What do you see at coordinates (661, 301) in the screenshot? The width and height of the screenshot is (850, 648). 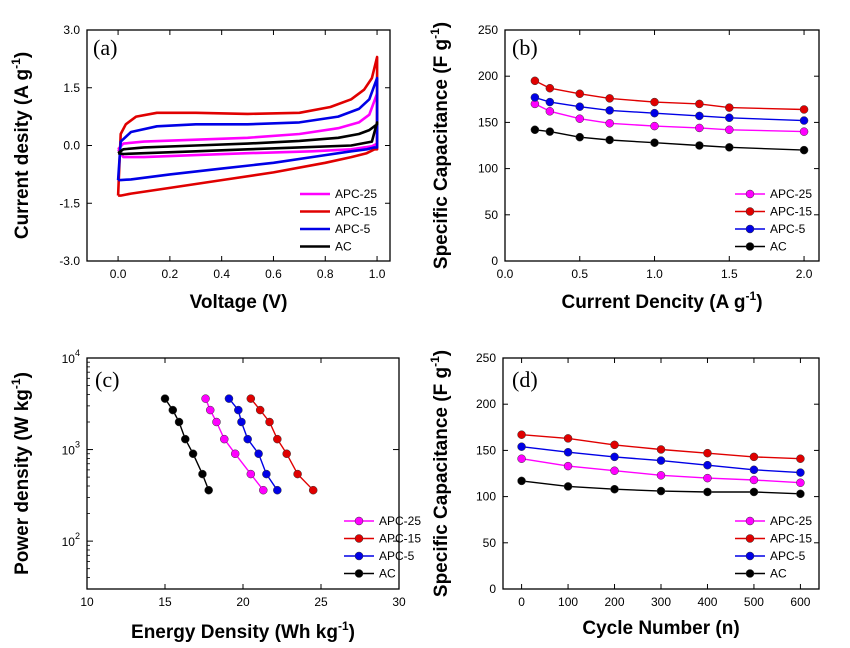 I see `x-axis-label: Current Dencity (A g-1)` at bounding box center [661, 301].